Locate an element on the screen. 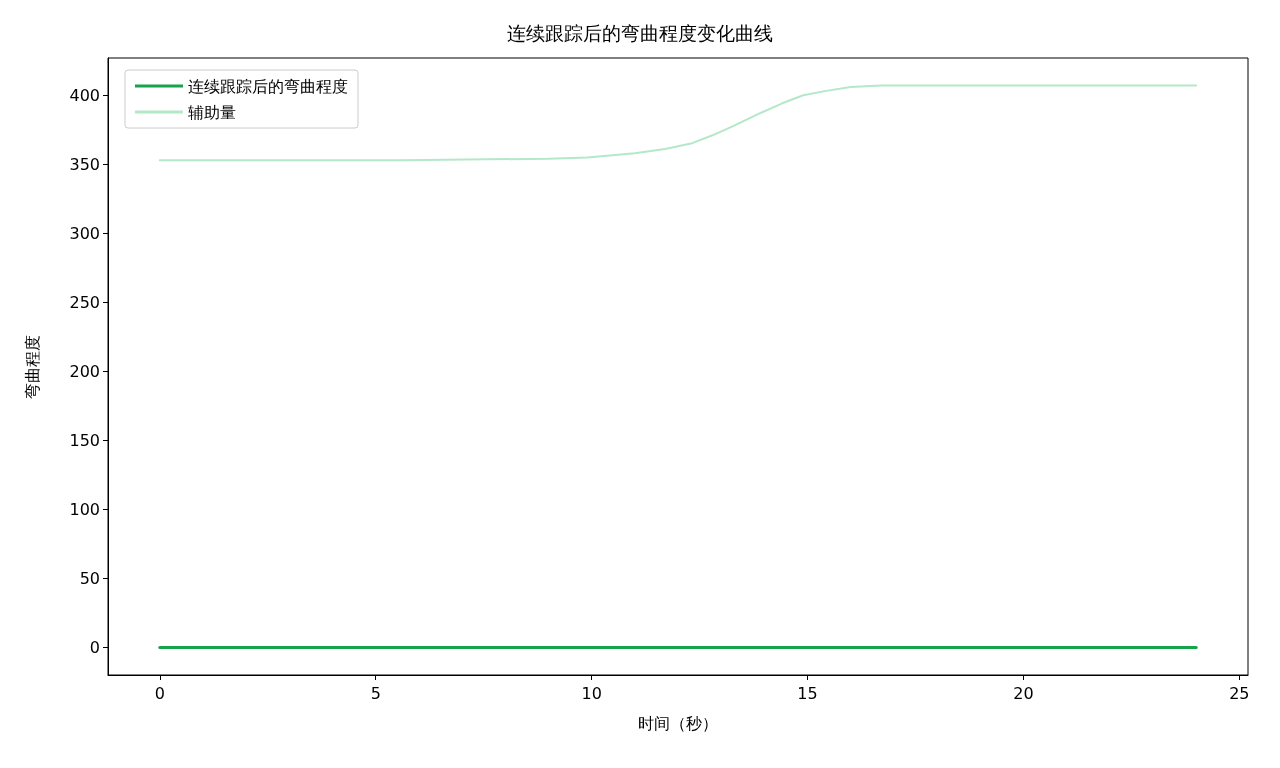  chart-title: 连续跟踪后的弯曲程度变化曲线 is located at coordinates (640, 32).